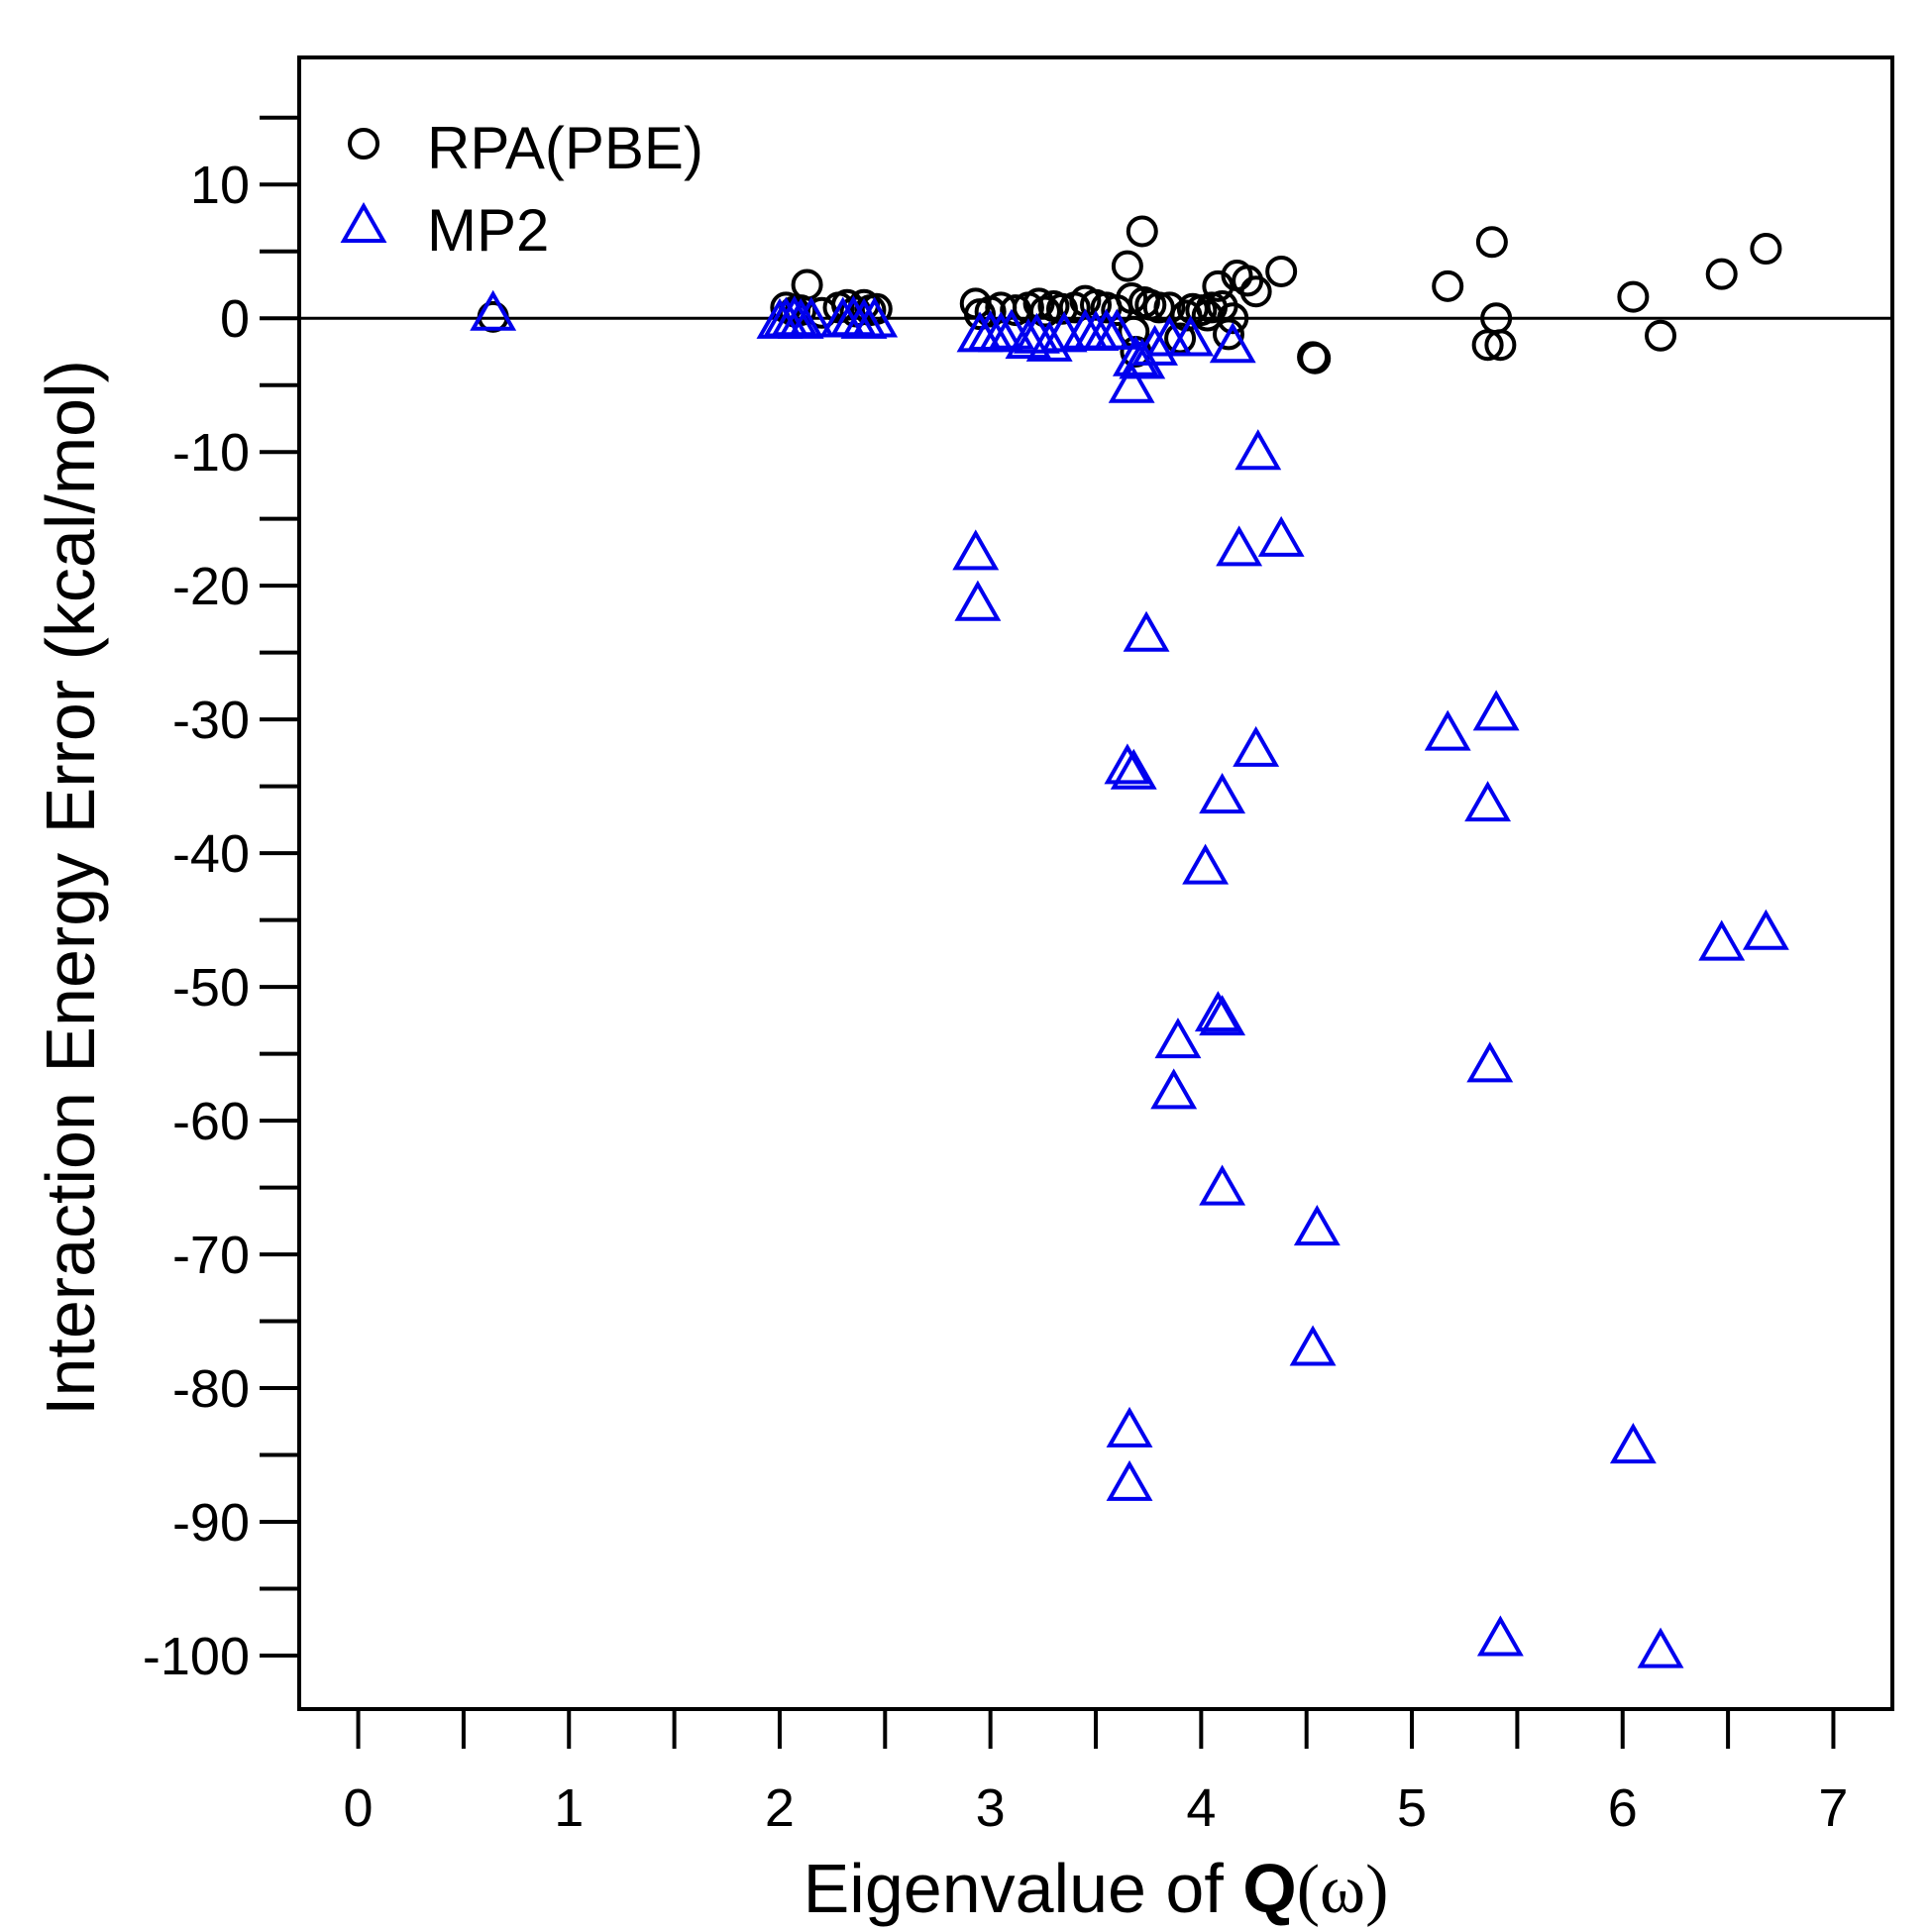 The width and height of the screenshot is (1932, 1932). What do you see at coordinates (1096, 1773) in the screenshot?
I see `x-axis: 0 1 2 3 4 5 6 7` at bounding box center [1096, 1773].